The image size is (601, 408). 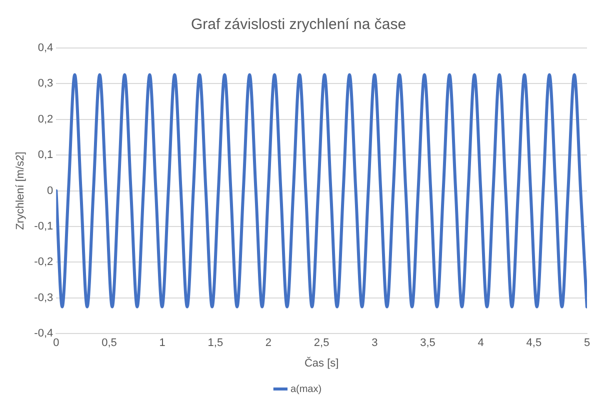 I want to click on x-tick-label: 1,5, so click(x=216, y=343).